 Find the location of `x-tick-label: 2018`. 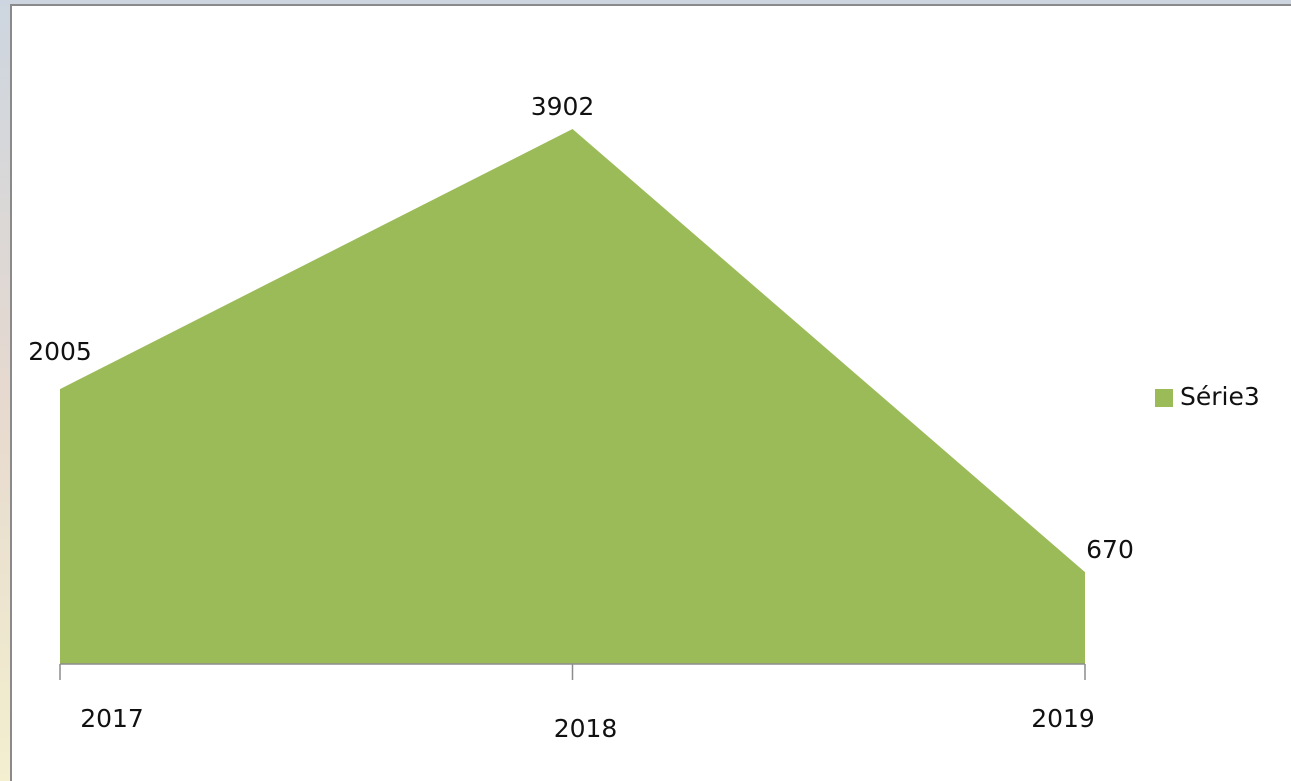

x-tick-label: 2018 is located at coordinates (586, 728).